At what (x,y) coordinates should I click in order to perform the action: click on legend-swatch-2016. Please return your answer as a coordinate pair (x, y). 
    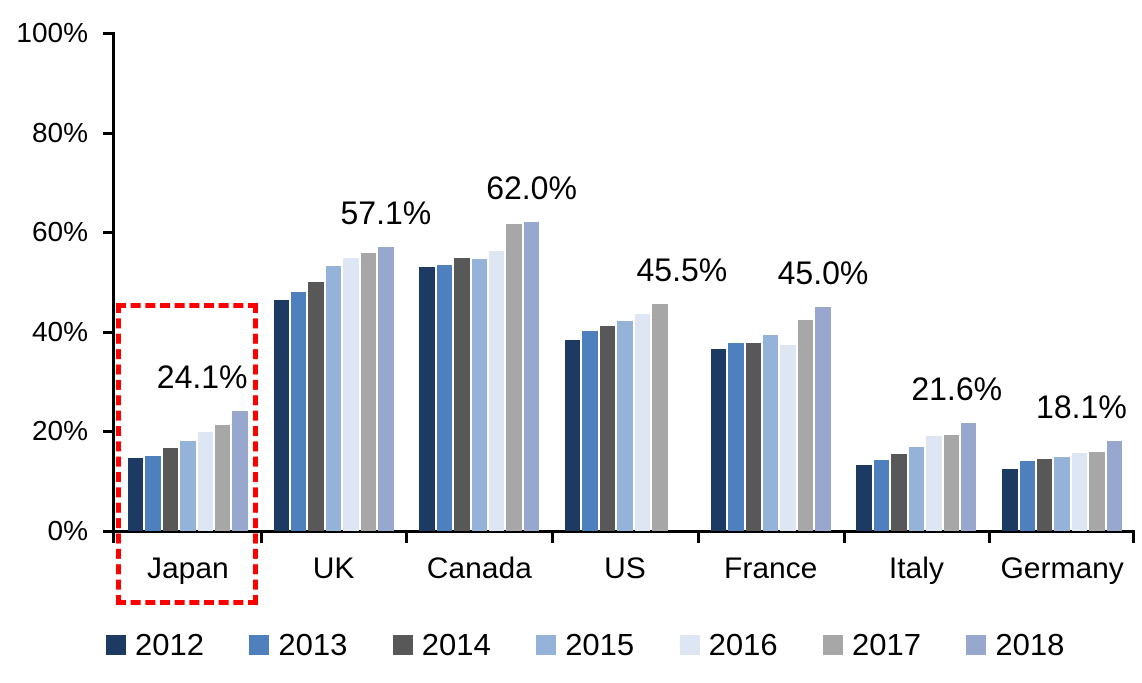
    Looking at the image, I should click on (689, 645).